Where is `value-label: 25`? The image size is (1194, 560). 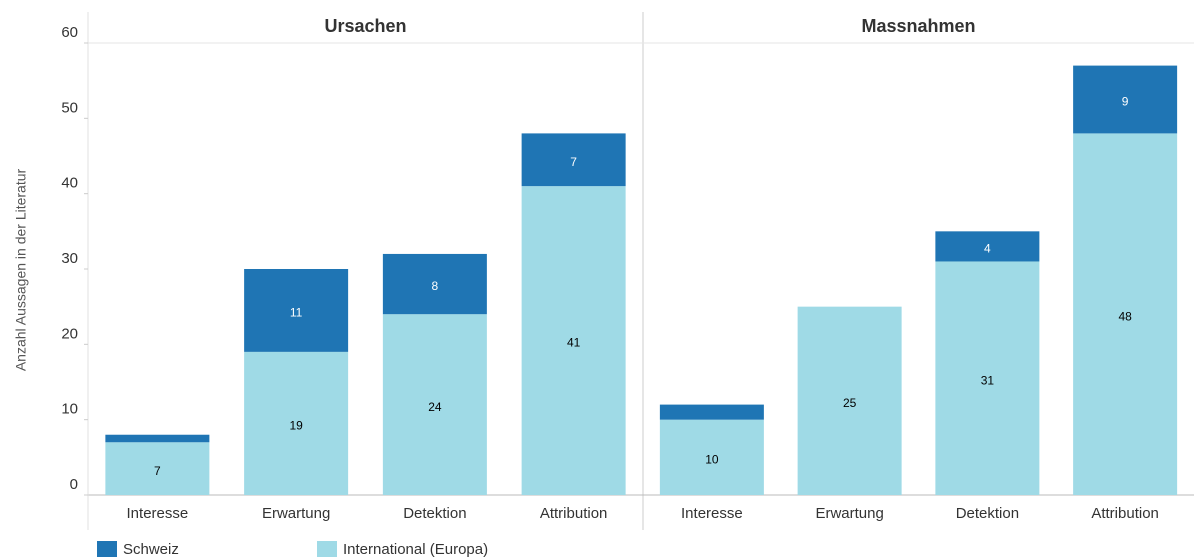 value-label: 25 is located at coordinates (850, 403).